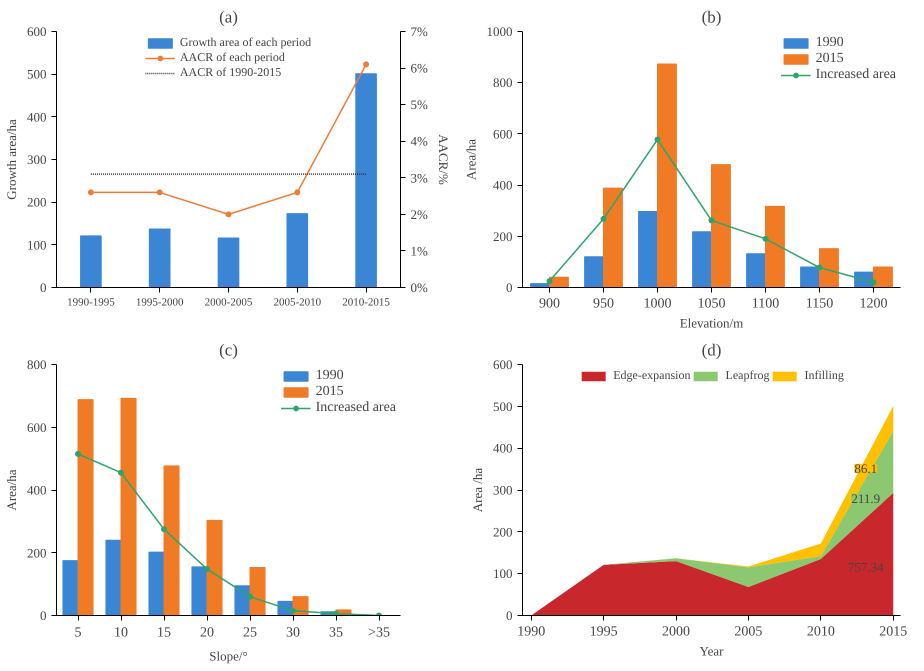 Image resolution: width=924 pixels, height=671 pixels. I want to click on y2-tick-label: 2%, so click(419, 214).